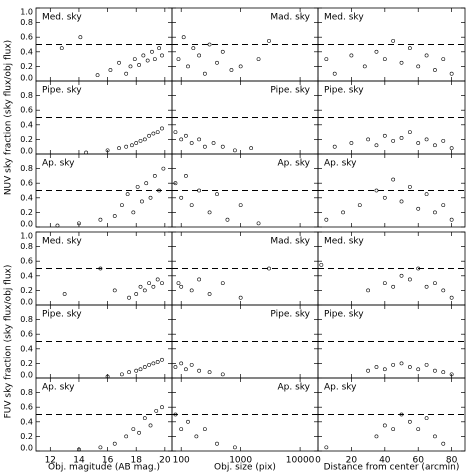 The width and height of the screenshot is (474, 474). What do you see at coordinates (50, 461) in the screenshot?
I see `x-tick-label: 12` at bounding box center [50, 461].